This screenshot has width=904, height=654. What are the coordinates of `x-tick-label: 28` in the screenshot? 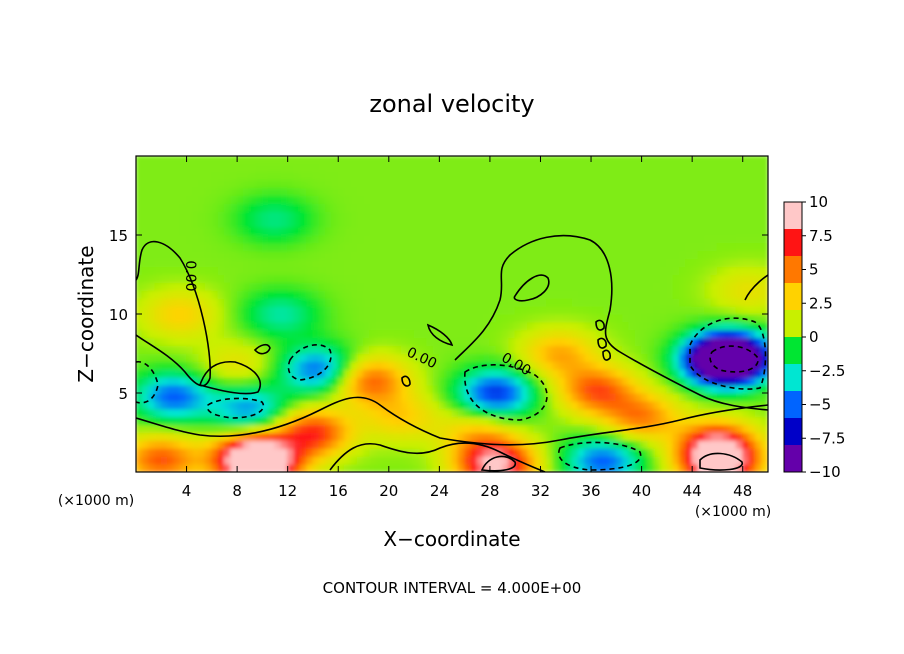 It's located at (489, 491).